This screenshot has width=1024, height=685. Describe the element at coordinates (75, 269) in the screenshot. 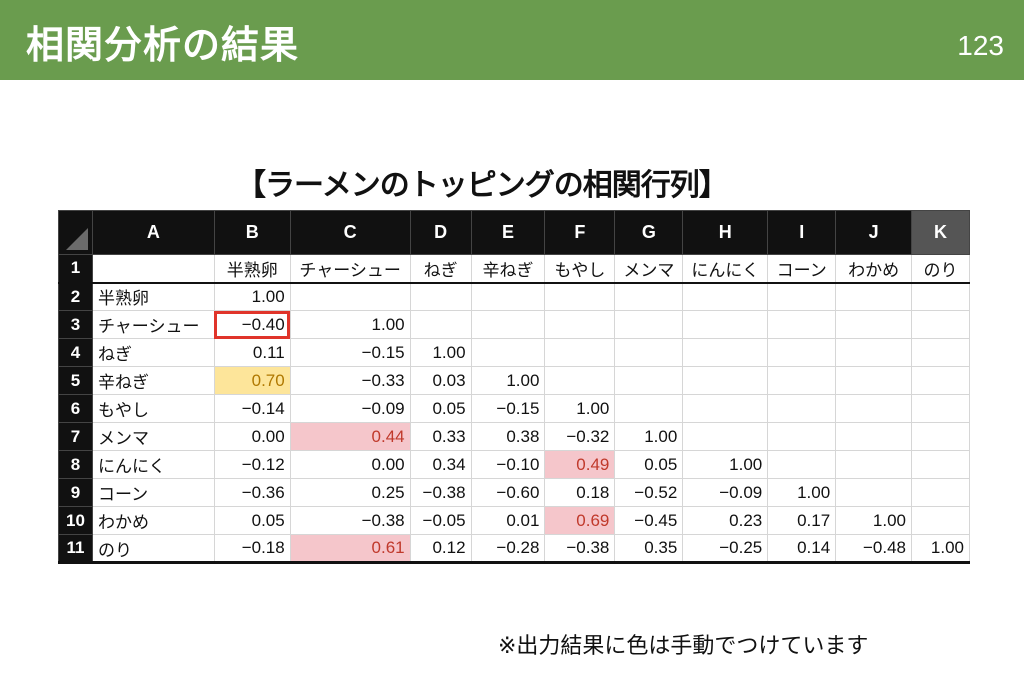

I see `row-number: 1` at that location.